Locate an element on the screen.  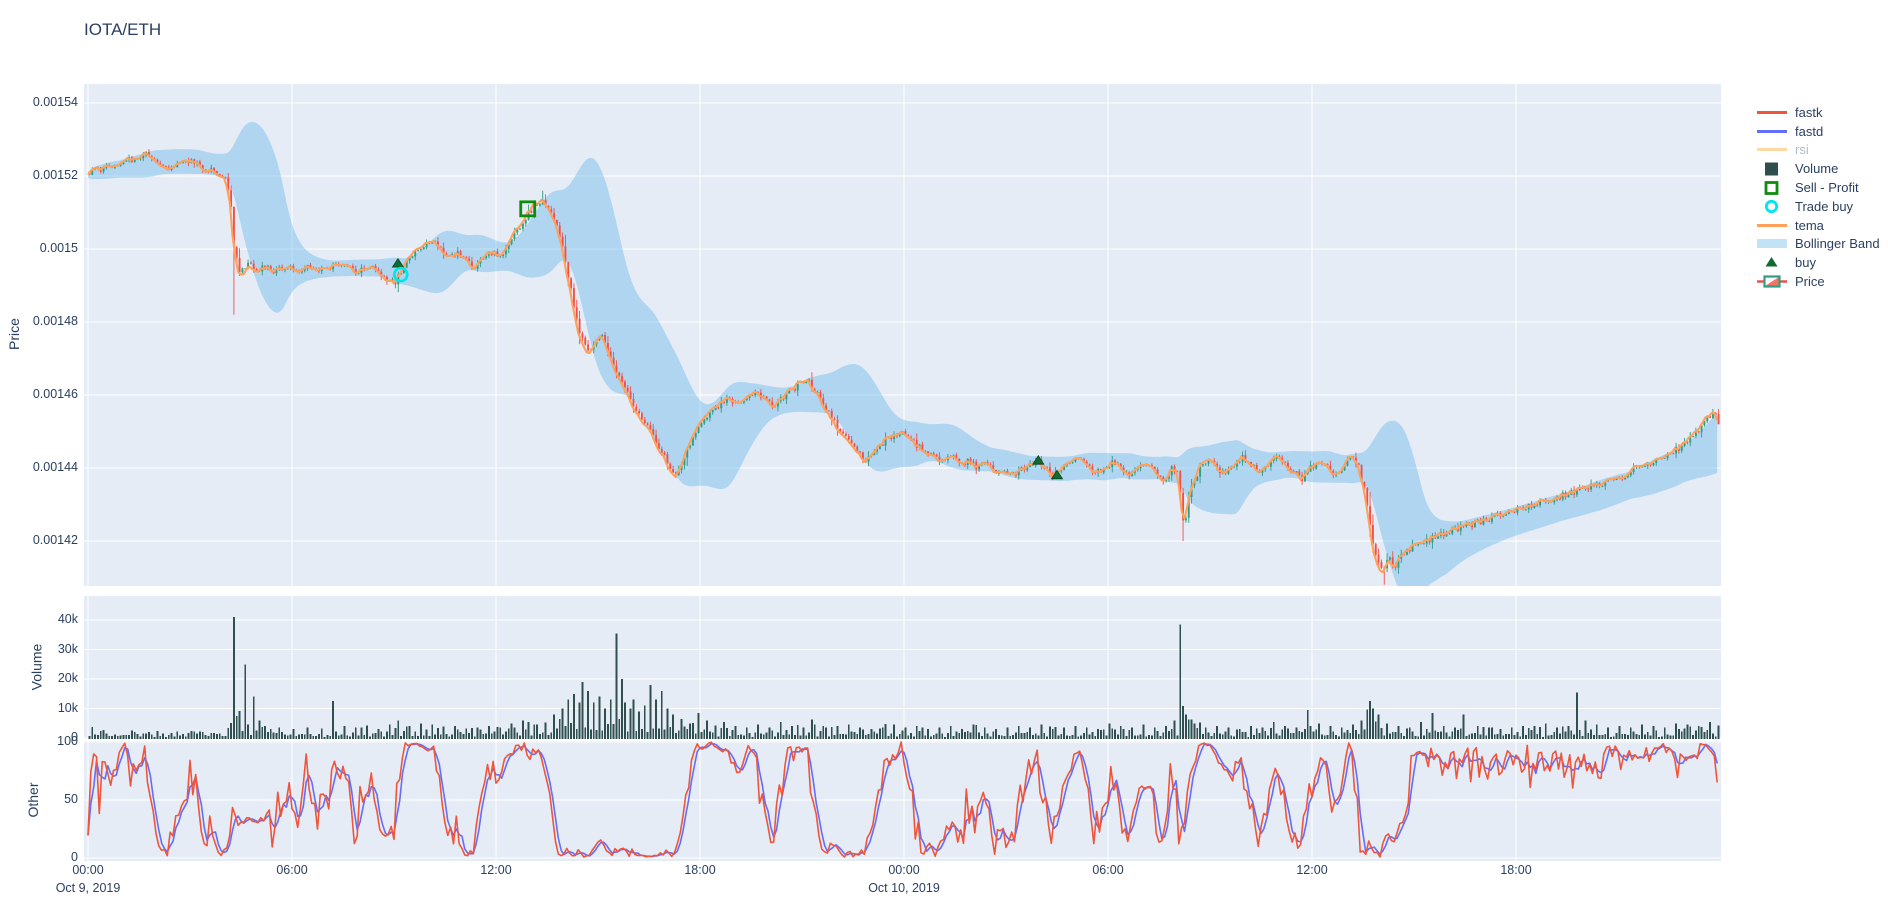
legend-label: Trade buy is located at coordinates (1824, 206).